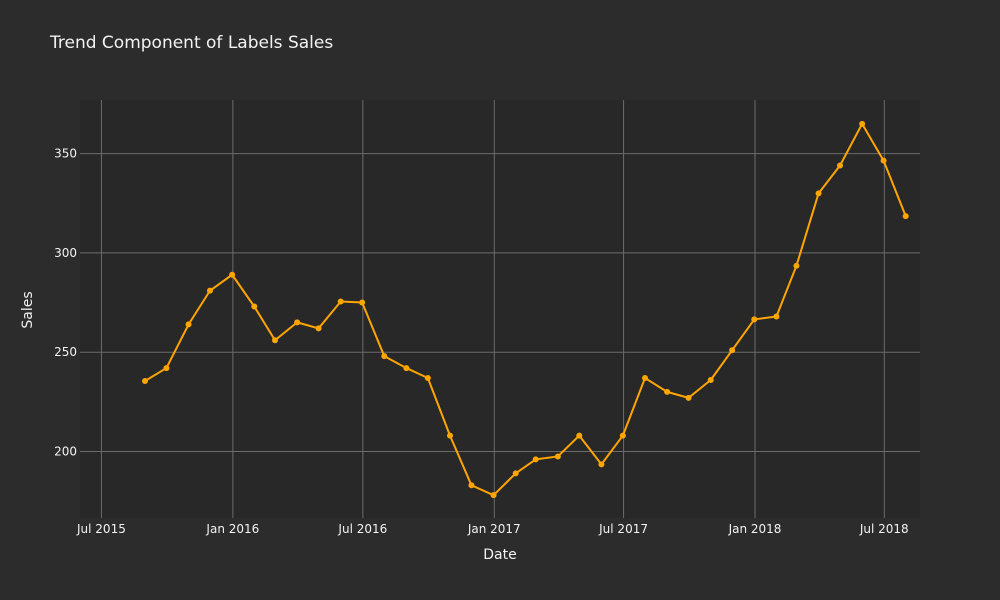 Image resolution: width=1000 pixels, height=600 pixels. I want to click on x-tick-label: Jul 2016, so click(362, 529).